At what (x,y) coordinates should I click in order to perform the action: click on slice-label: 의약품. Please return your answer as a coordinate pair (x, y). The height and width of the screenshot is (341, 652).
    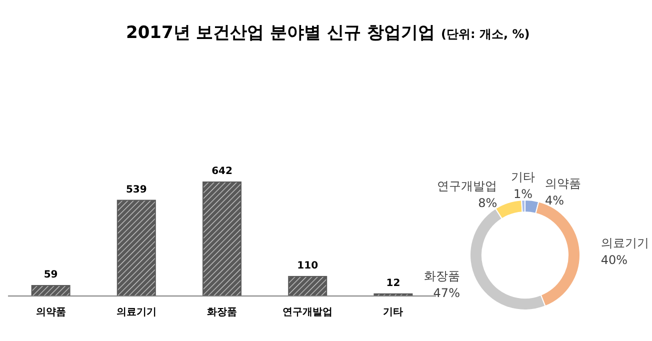
    Looking at the image, I should click on (563, 183).